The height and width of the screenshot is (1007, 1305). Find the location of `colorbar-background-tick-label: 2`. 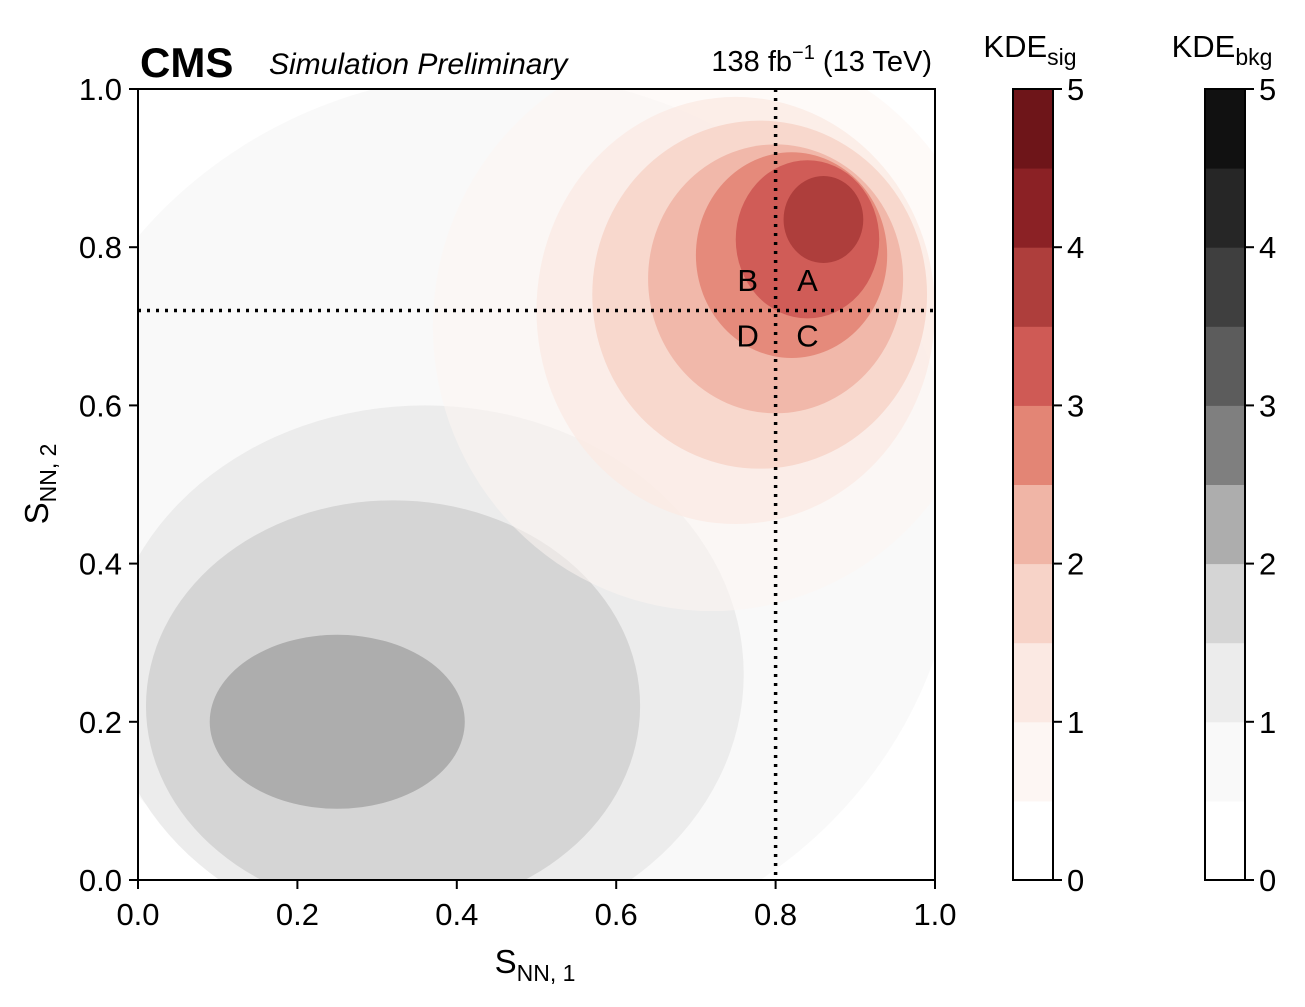

colorbar-background-tick-label: 2 is located at coordinates (1267, 564).